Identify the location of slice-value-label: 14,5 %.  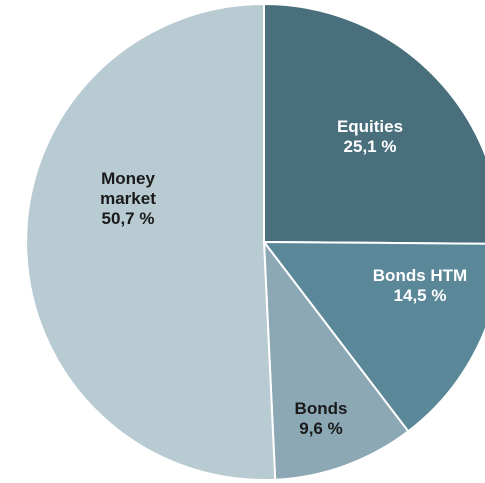
(420, 295).